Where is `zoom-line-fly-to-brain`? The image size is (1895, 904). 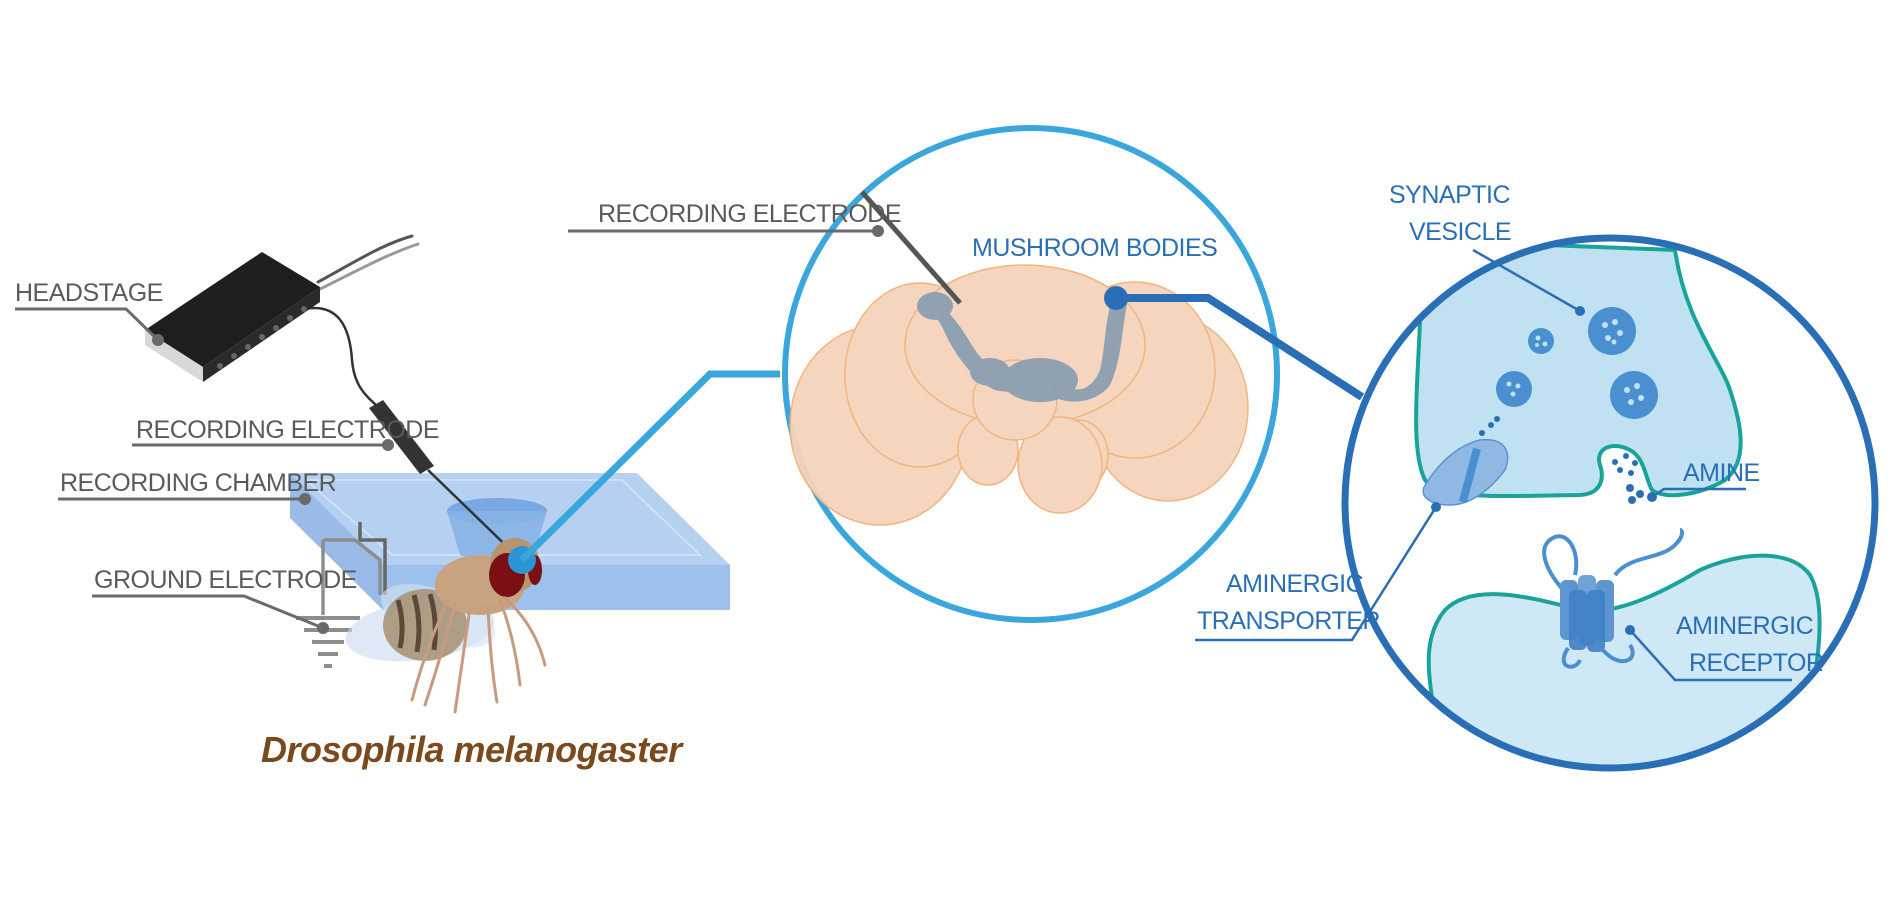
zoom-line-fly-to-brain is located at coordinates (649, 466).